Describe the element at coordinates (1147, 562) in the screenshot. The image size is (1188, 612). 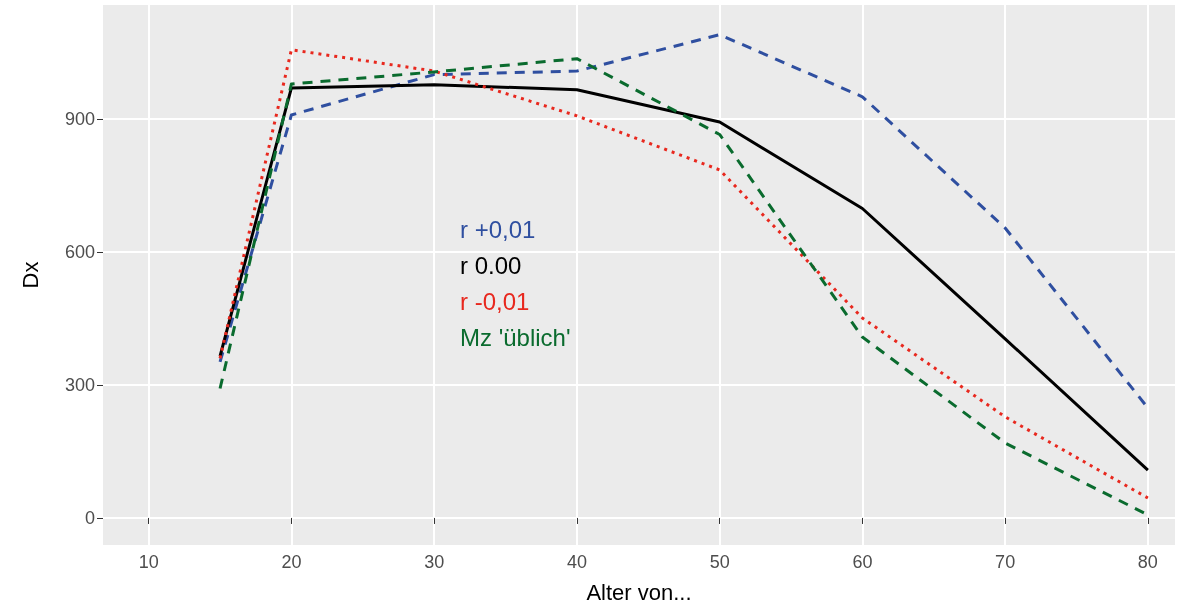
I see `x-tick-label: 80` at that location.